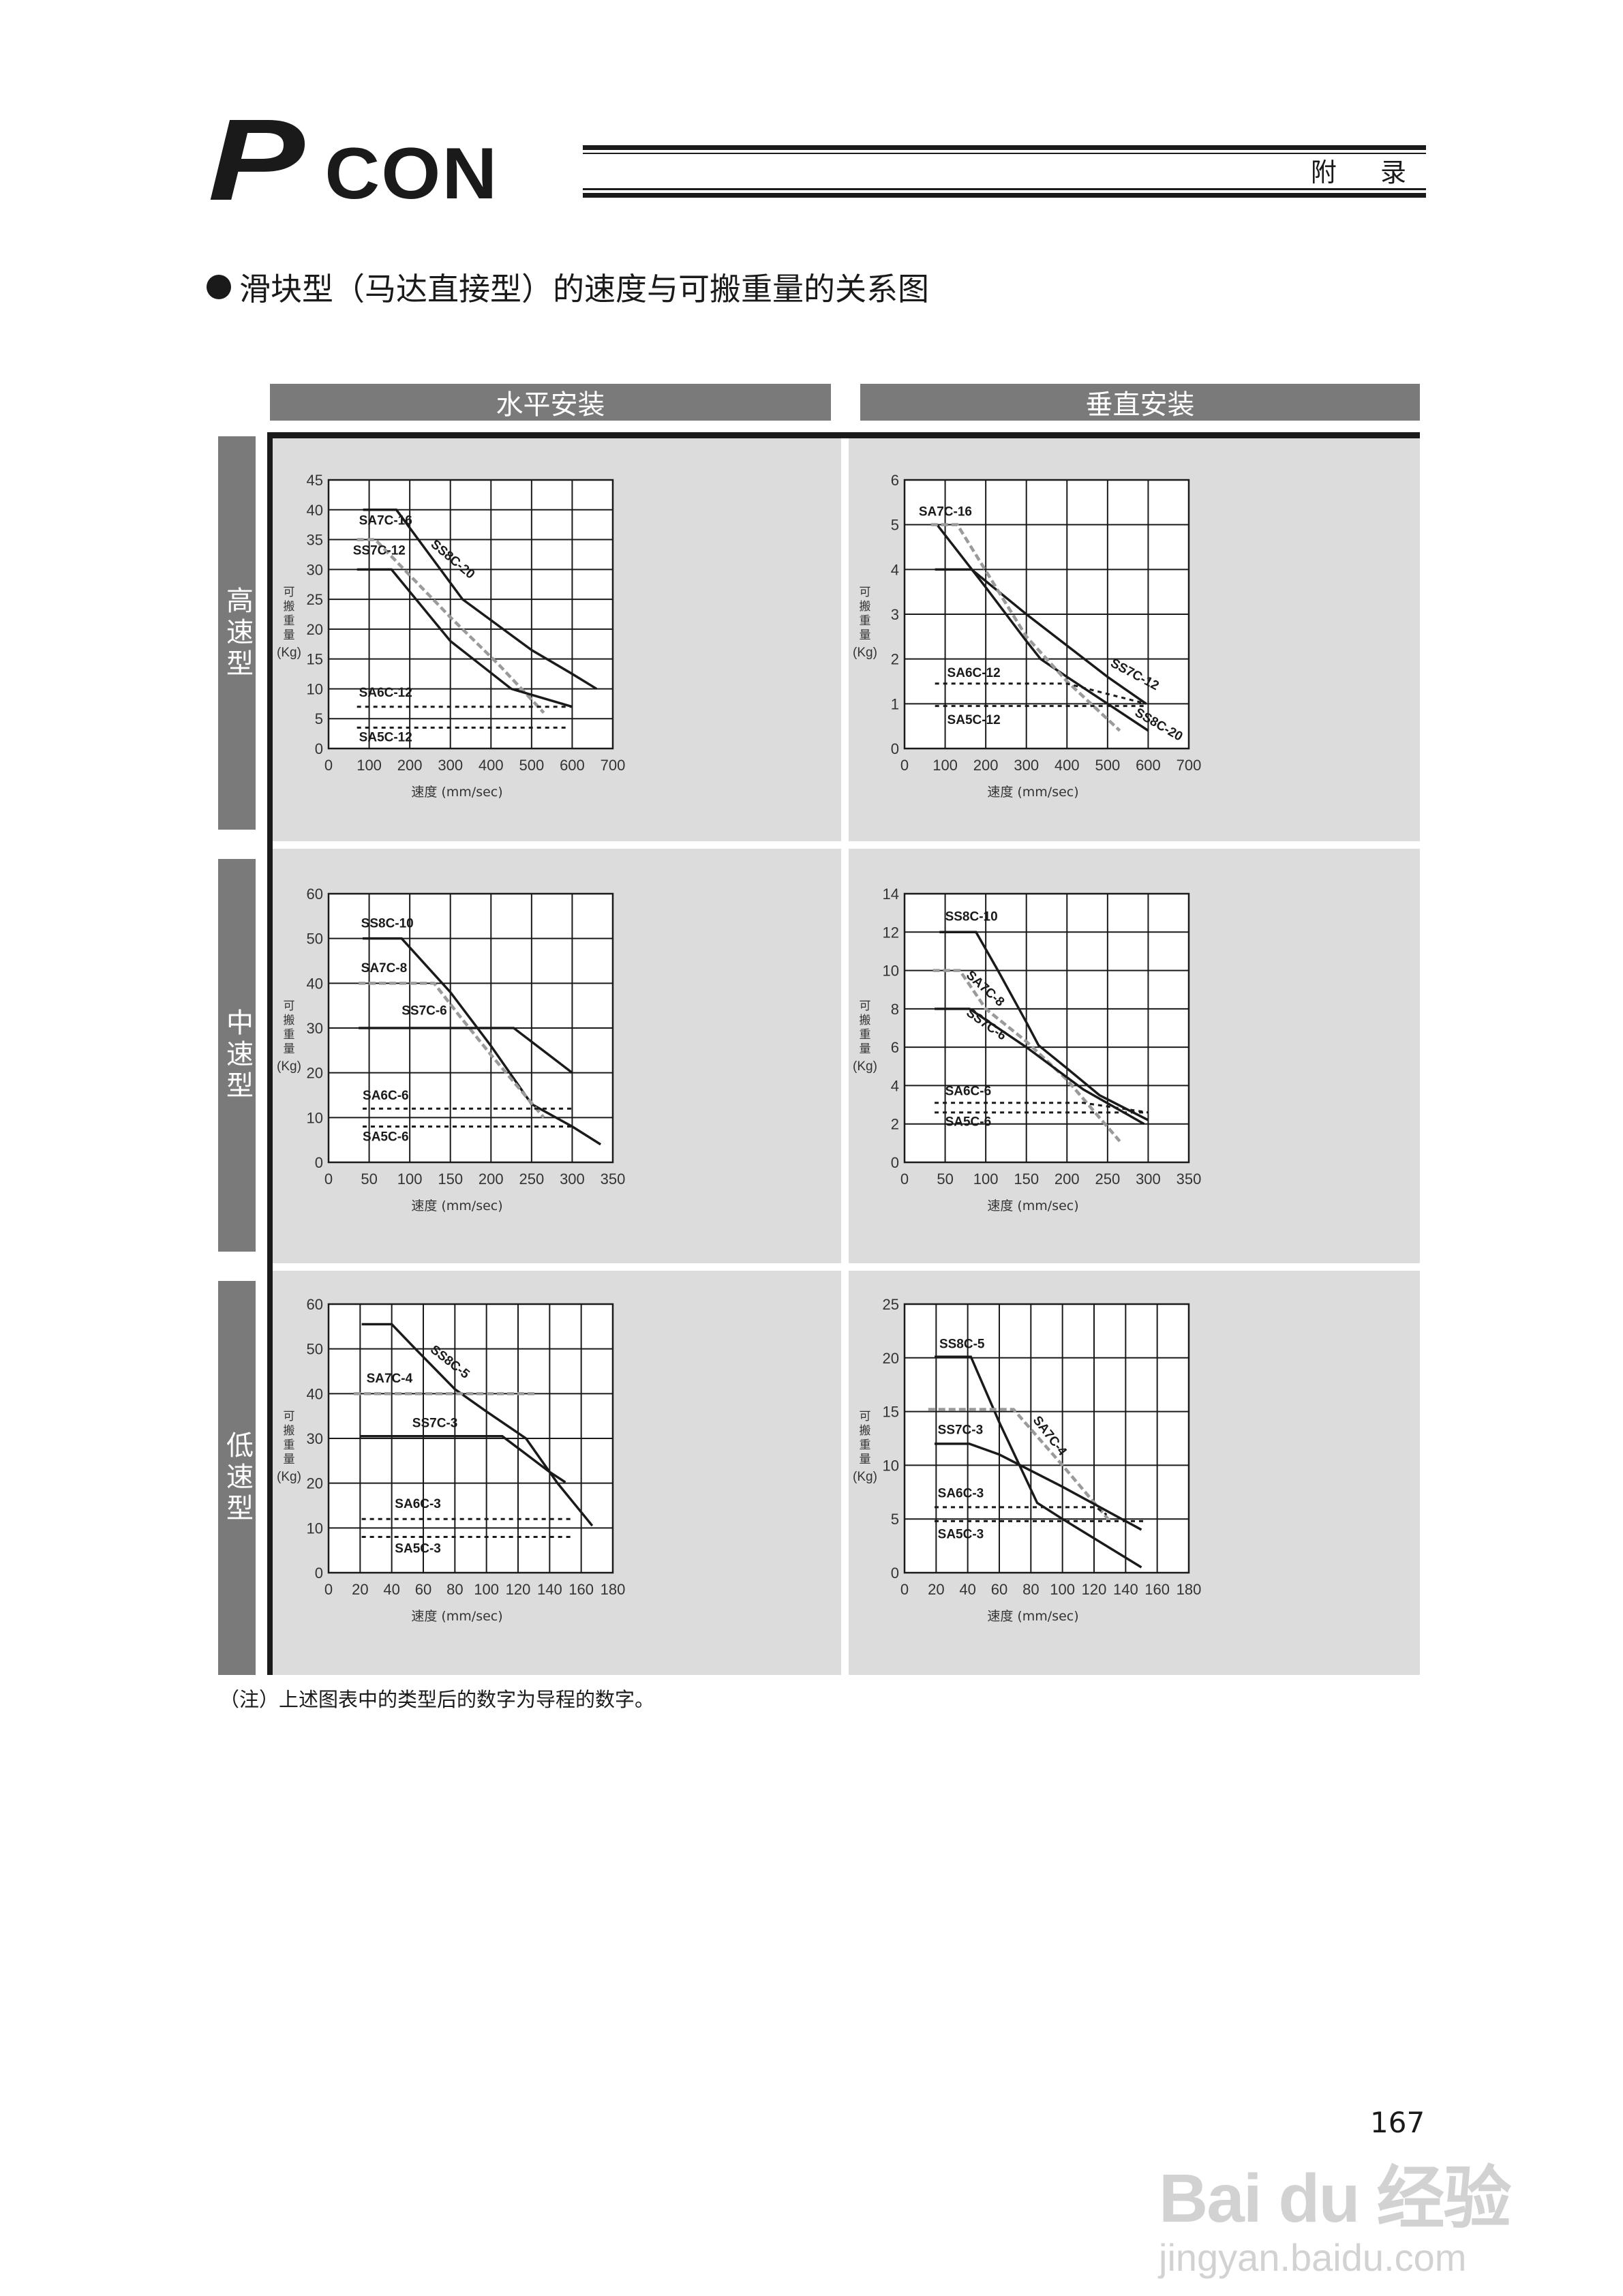 The height and width of the screenshot is (2296, 1623). What do you see at coordinates (865, 1477) in the screenshot?
I see `y-axis-label-unit: (Kg)` at bounding box center [865, 1477].